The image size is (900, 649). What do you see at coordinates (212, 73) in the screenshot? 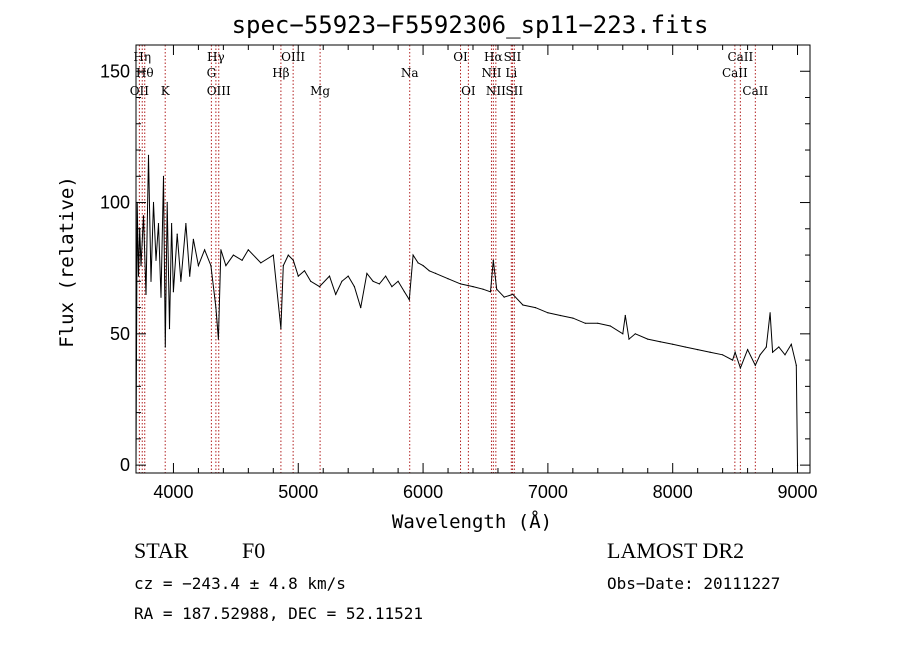
I see `line-marker-label: G` at bounding box center [212, 73].